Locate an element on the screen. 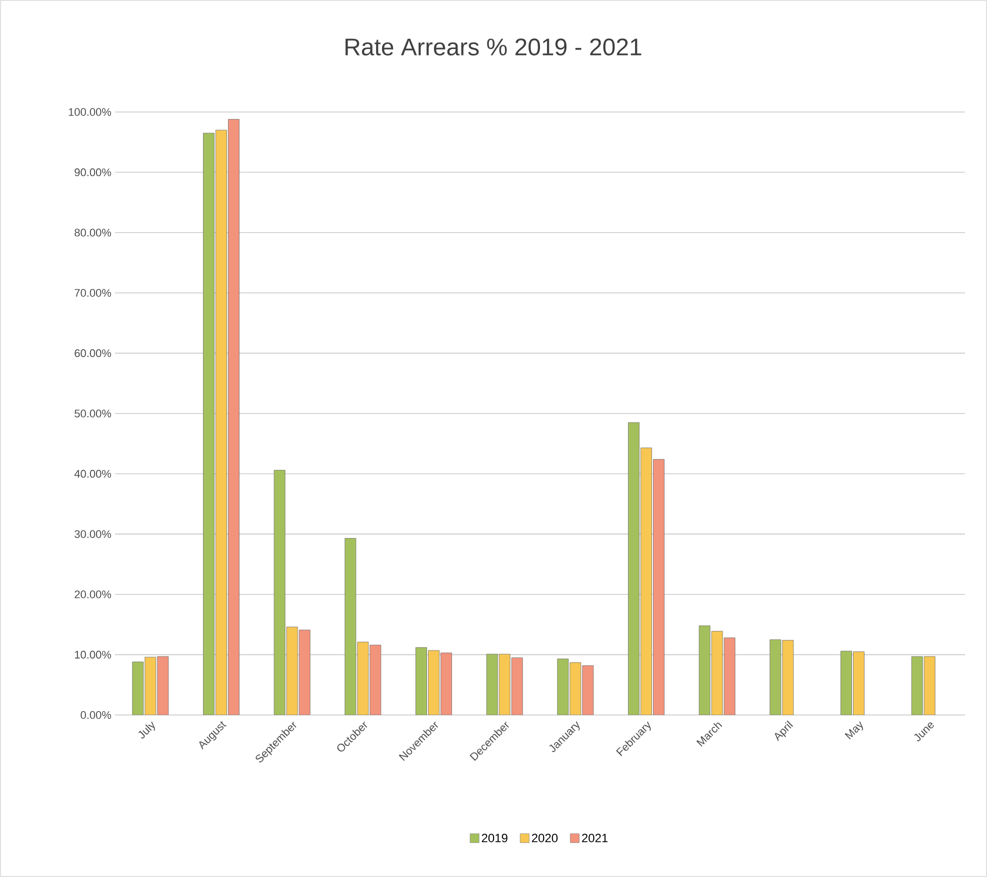 The width and height of the screenshot is (987, 877). y-tick-label: 50.00% is located at coordinates (93, 414).